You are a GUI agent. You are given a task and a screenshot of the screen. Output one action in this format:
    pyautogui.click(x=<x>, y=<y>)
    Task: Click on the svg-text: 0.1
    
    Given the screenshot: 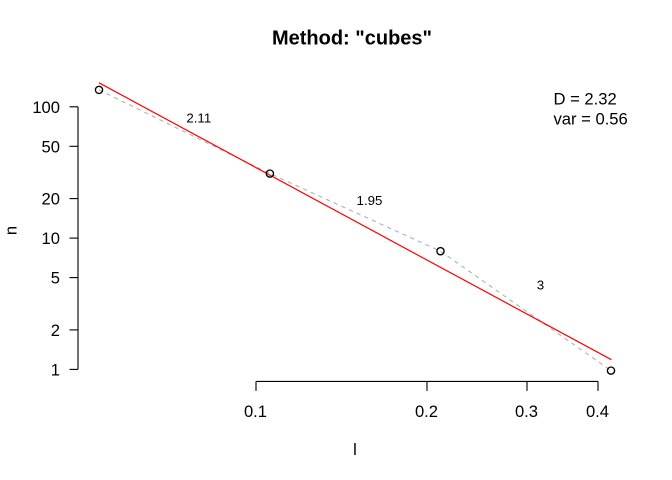 What is the action you would take?
    pyautogui.click(x=255, y=411)
    